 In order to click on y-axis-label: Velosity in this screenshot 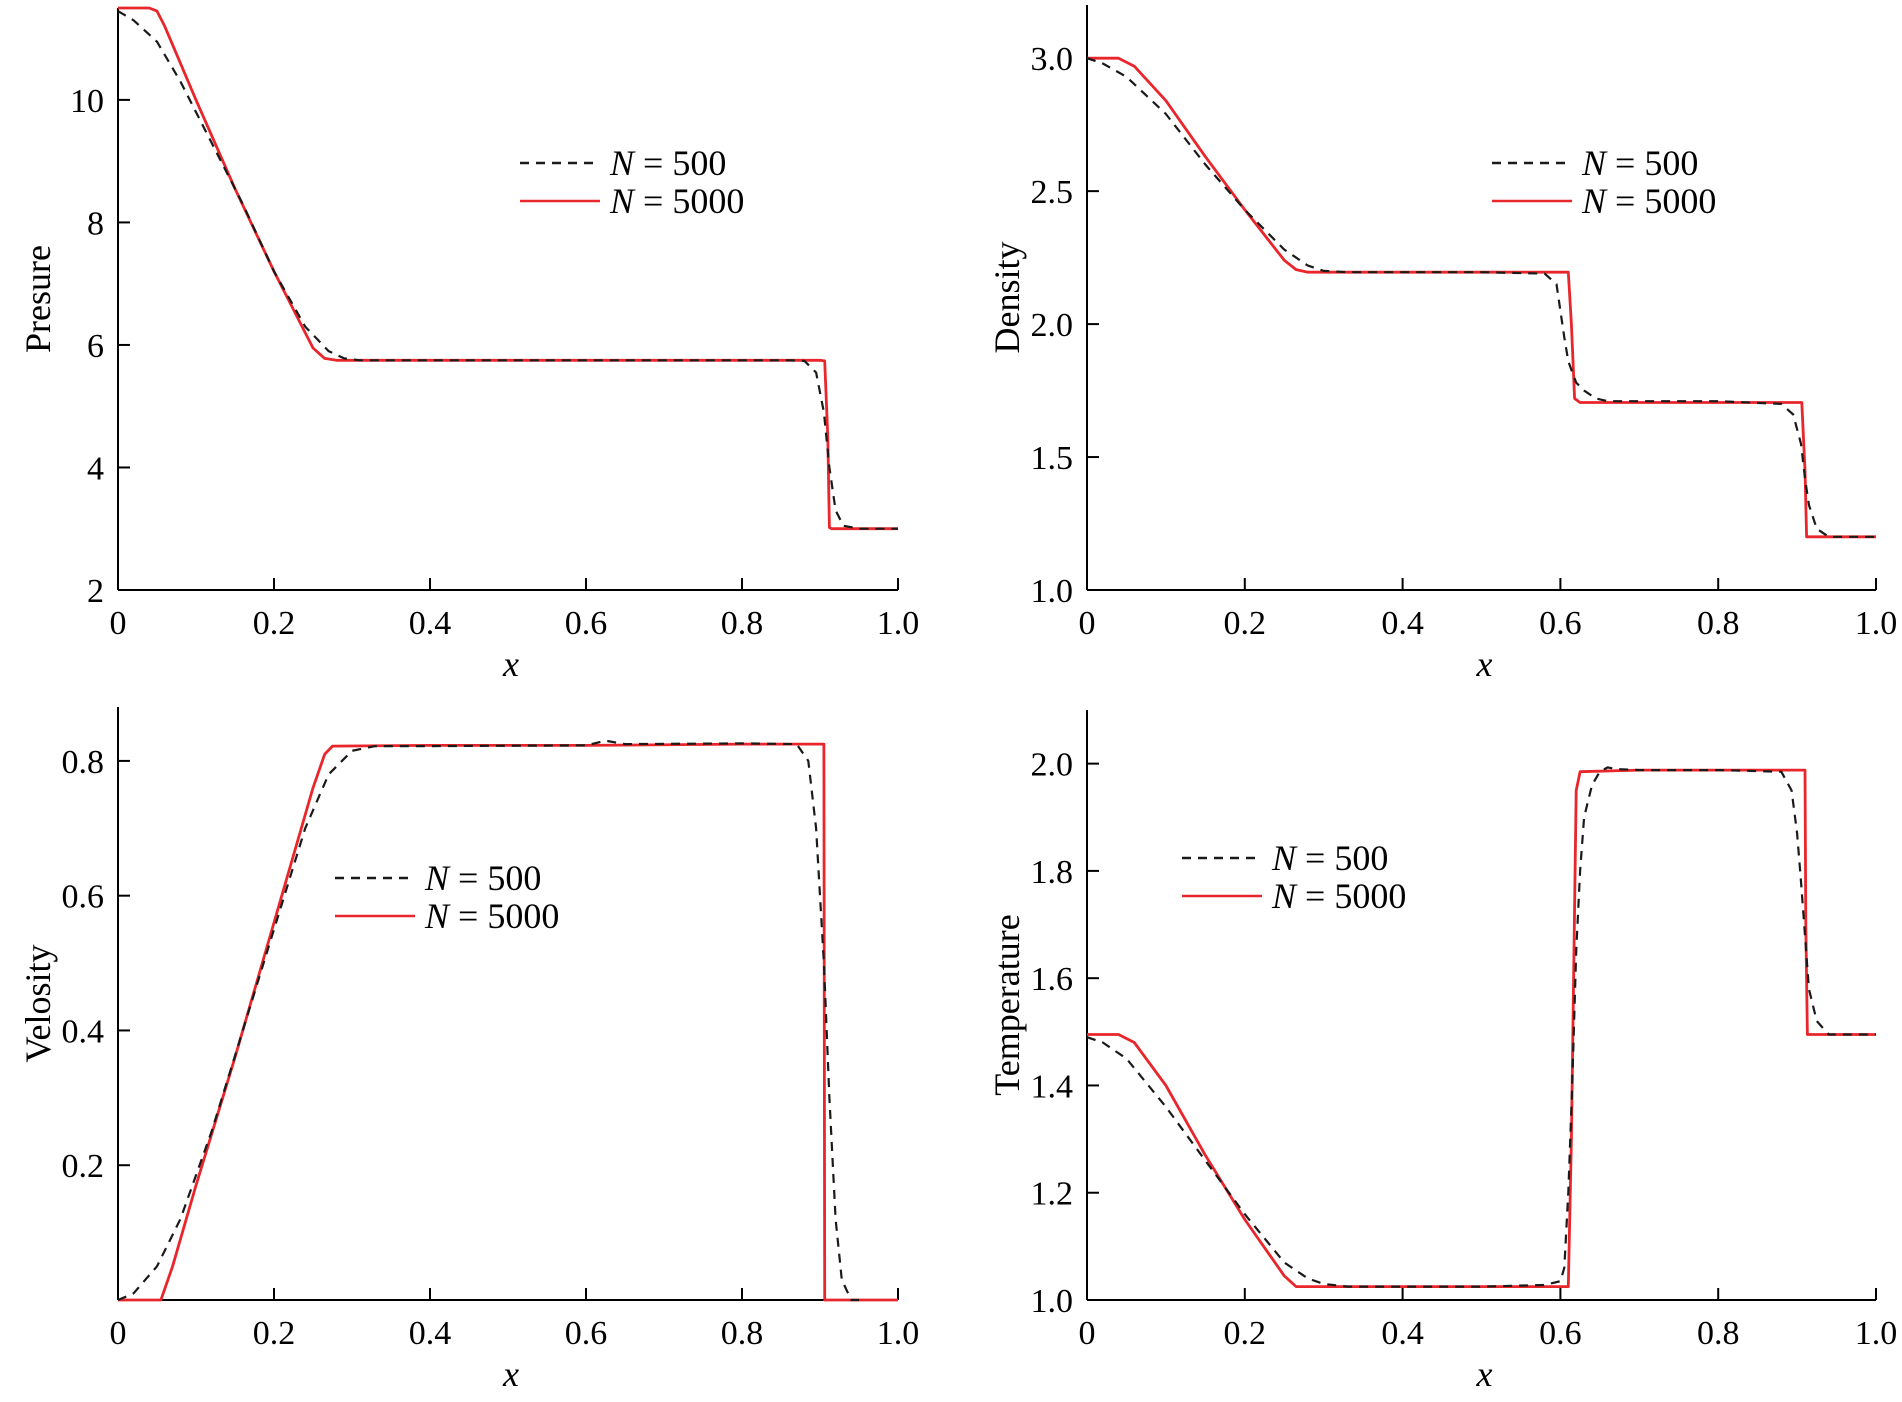, I will do `click(38, 1003)`.